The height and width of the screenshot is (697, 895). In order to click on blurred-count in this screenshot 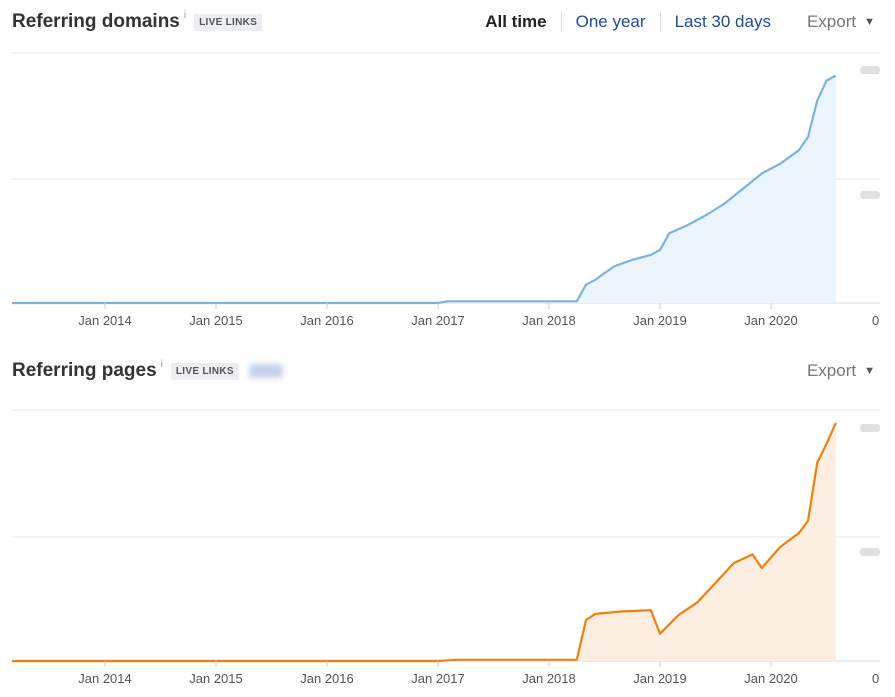, I will do `click(265, 371)`.